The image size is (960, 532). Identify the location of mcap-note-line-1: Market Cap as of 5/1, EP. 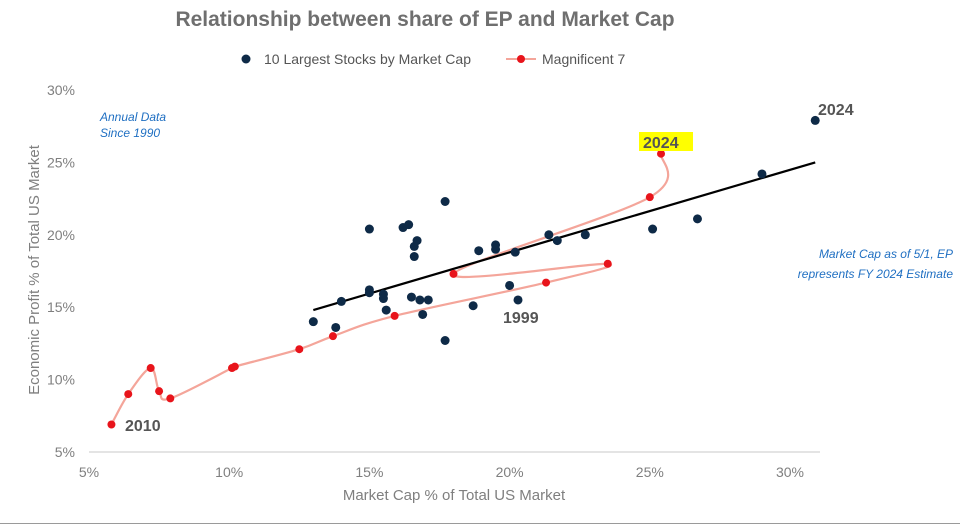
(886, 254).